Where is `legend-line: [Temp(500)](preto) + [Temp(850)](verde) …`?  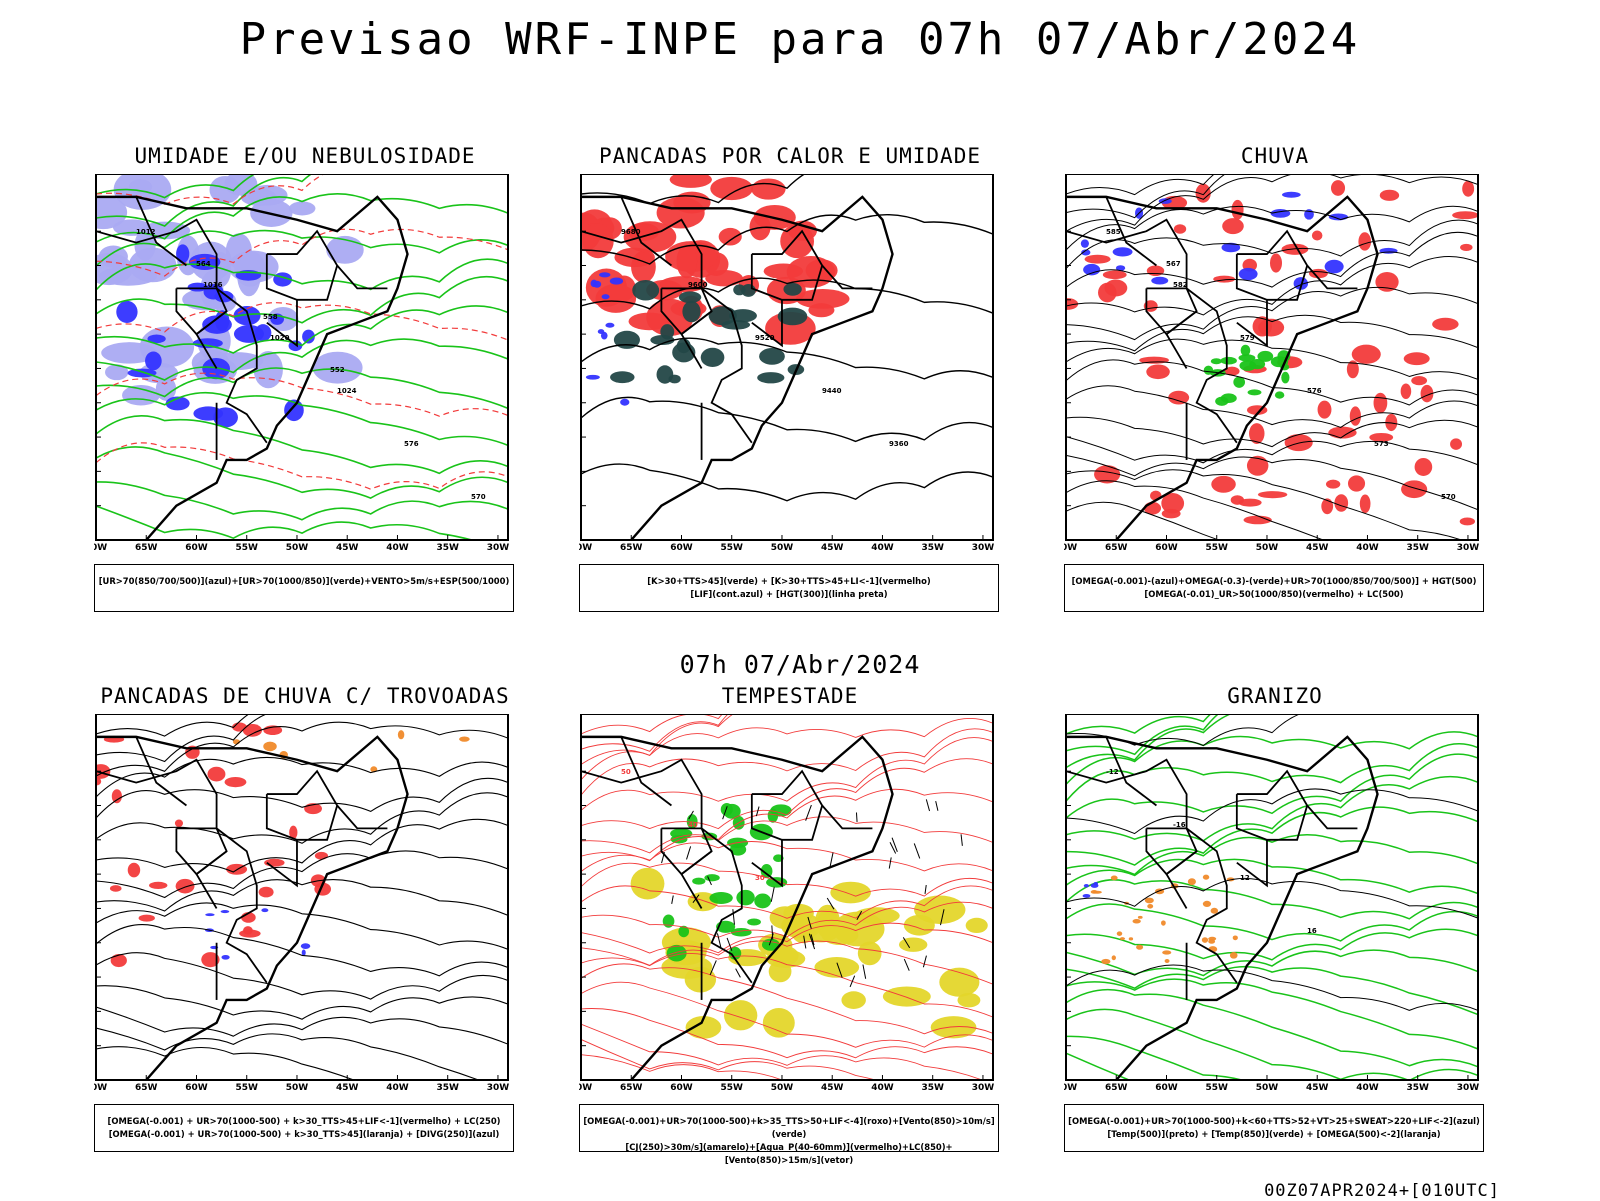
legend-line: [Temp(500)](preto) + [Temp(850)](verde) … is located at coordinates (1274, 1134).